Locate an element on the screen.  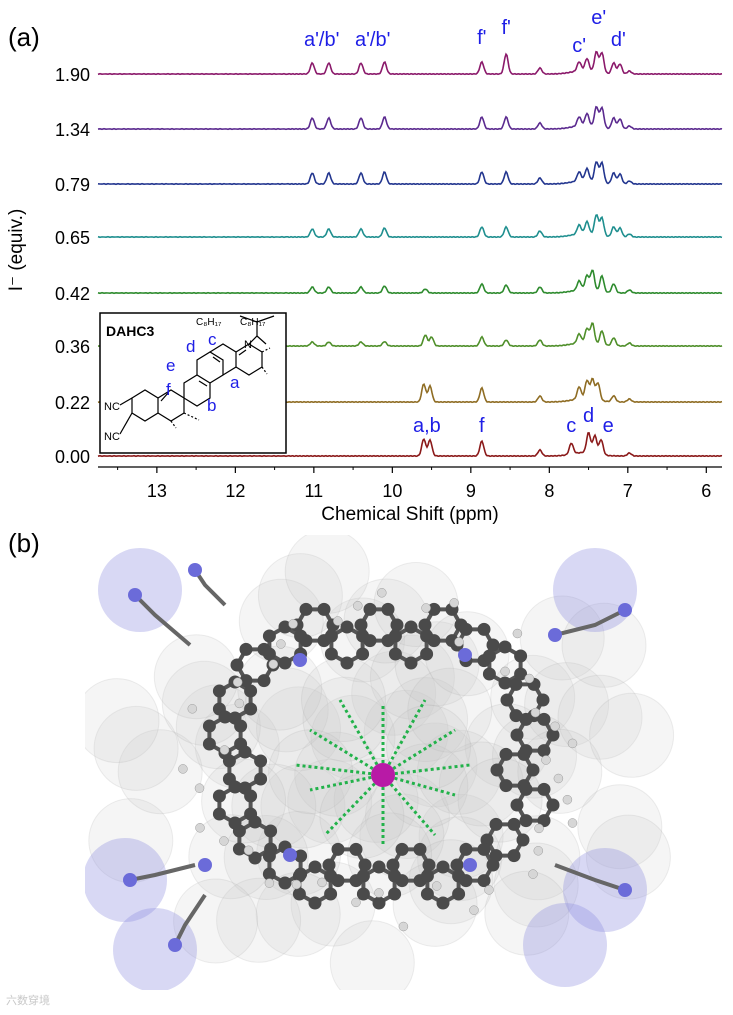
panel-a-label: (a) is located at coordinates (24, 37).